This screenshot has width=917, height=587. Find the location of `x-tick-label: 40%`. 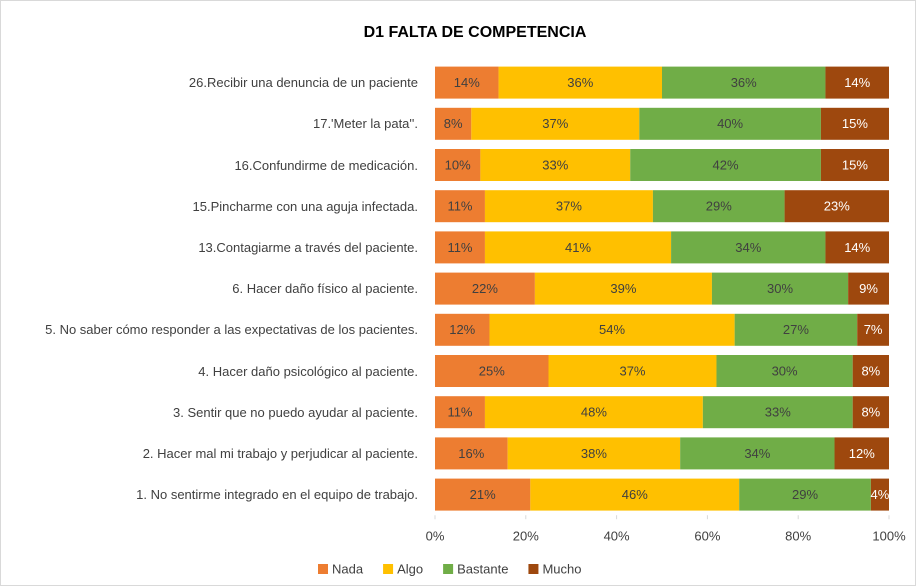

x-tick-label: 40% is located at coordinates (617, 536).